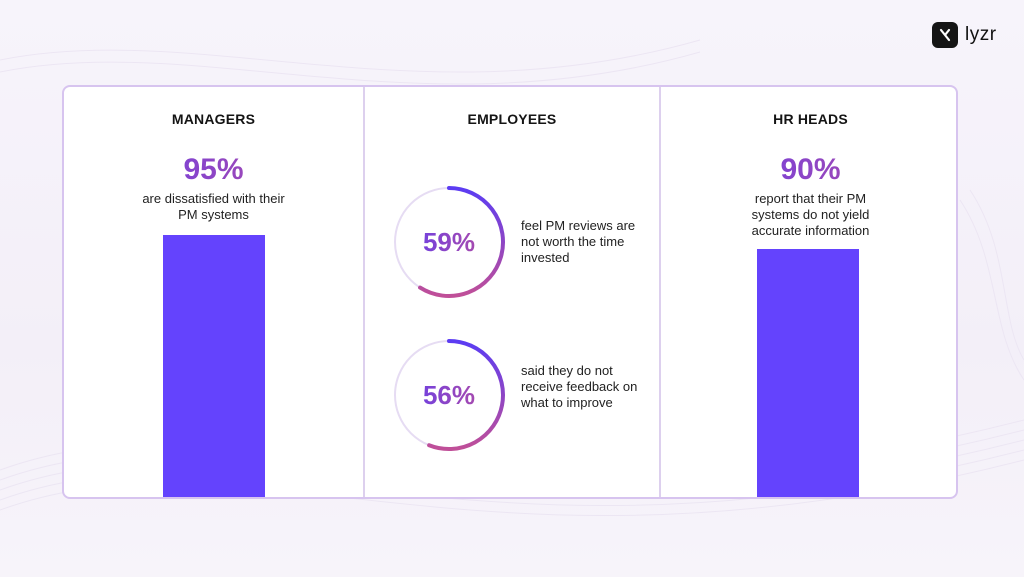 The width and height of the screenshot is (1024, 577). I want to click on hr-heads-title: HR HEADS, so click(810, 119).